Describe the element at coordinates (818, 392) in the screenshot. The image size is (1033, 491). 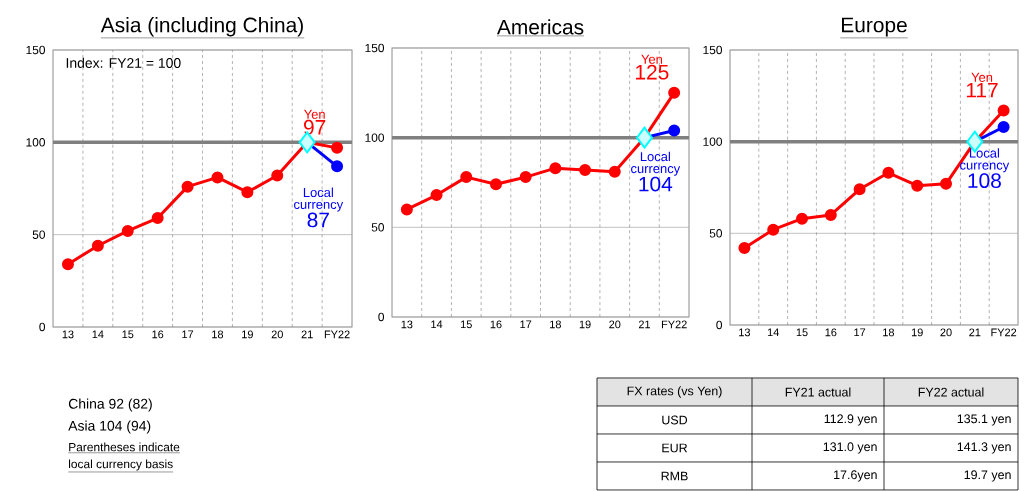
I see `category-label: FY21 actual` at that location.